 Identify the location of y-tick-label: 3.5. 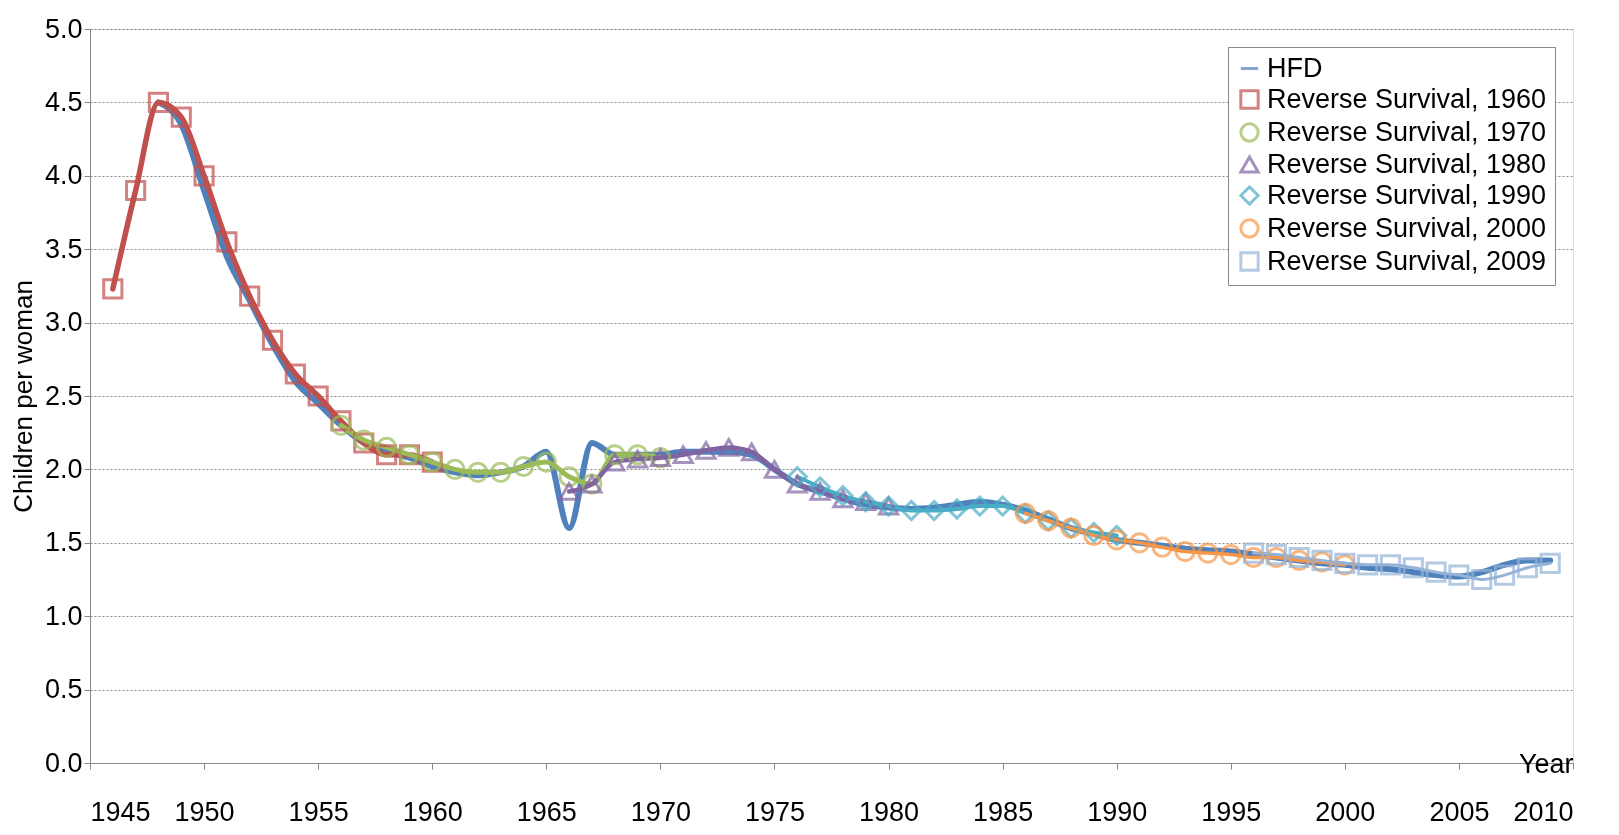
(63, 248).